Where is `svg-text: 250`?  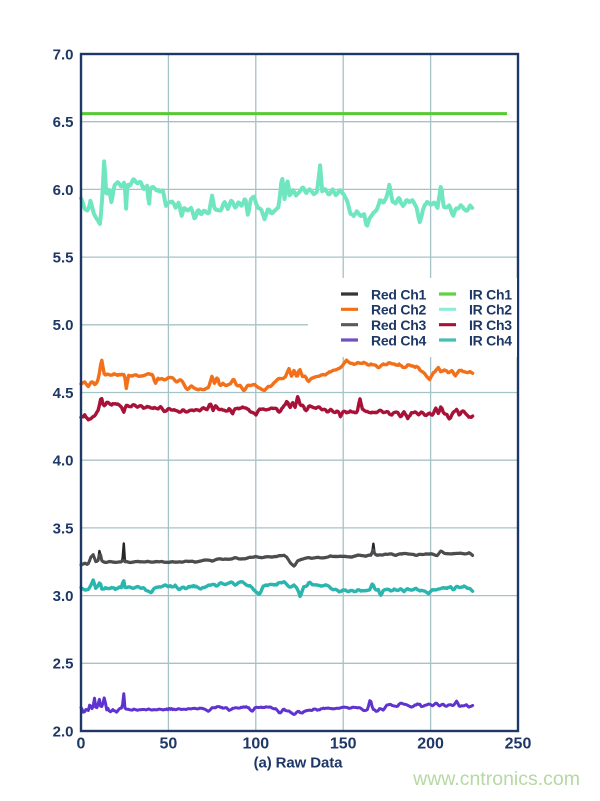
svg-text: 250 is located at coordinates (518, 744).